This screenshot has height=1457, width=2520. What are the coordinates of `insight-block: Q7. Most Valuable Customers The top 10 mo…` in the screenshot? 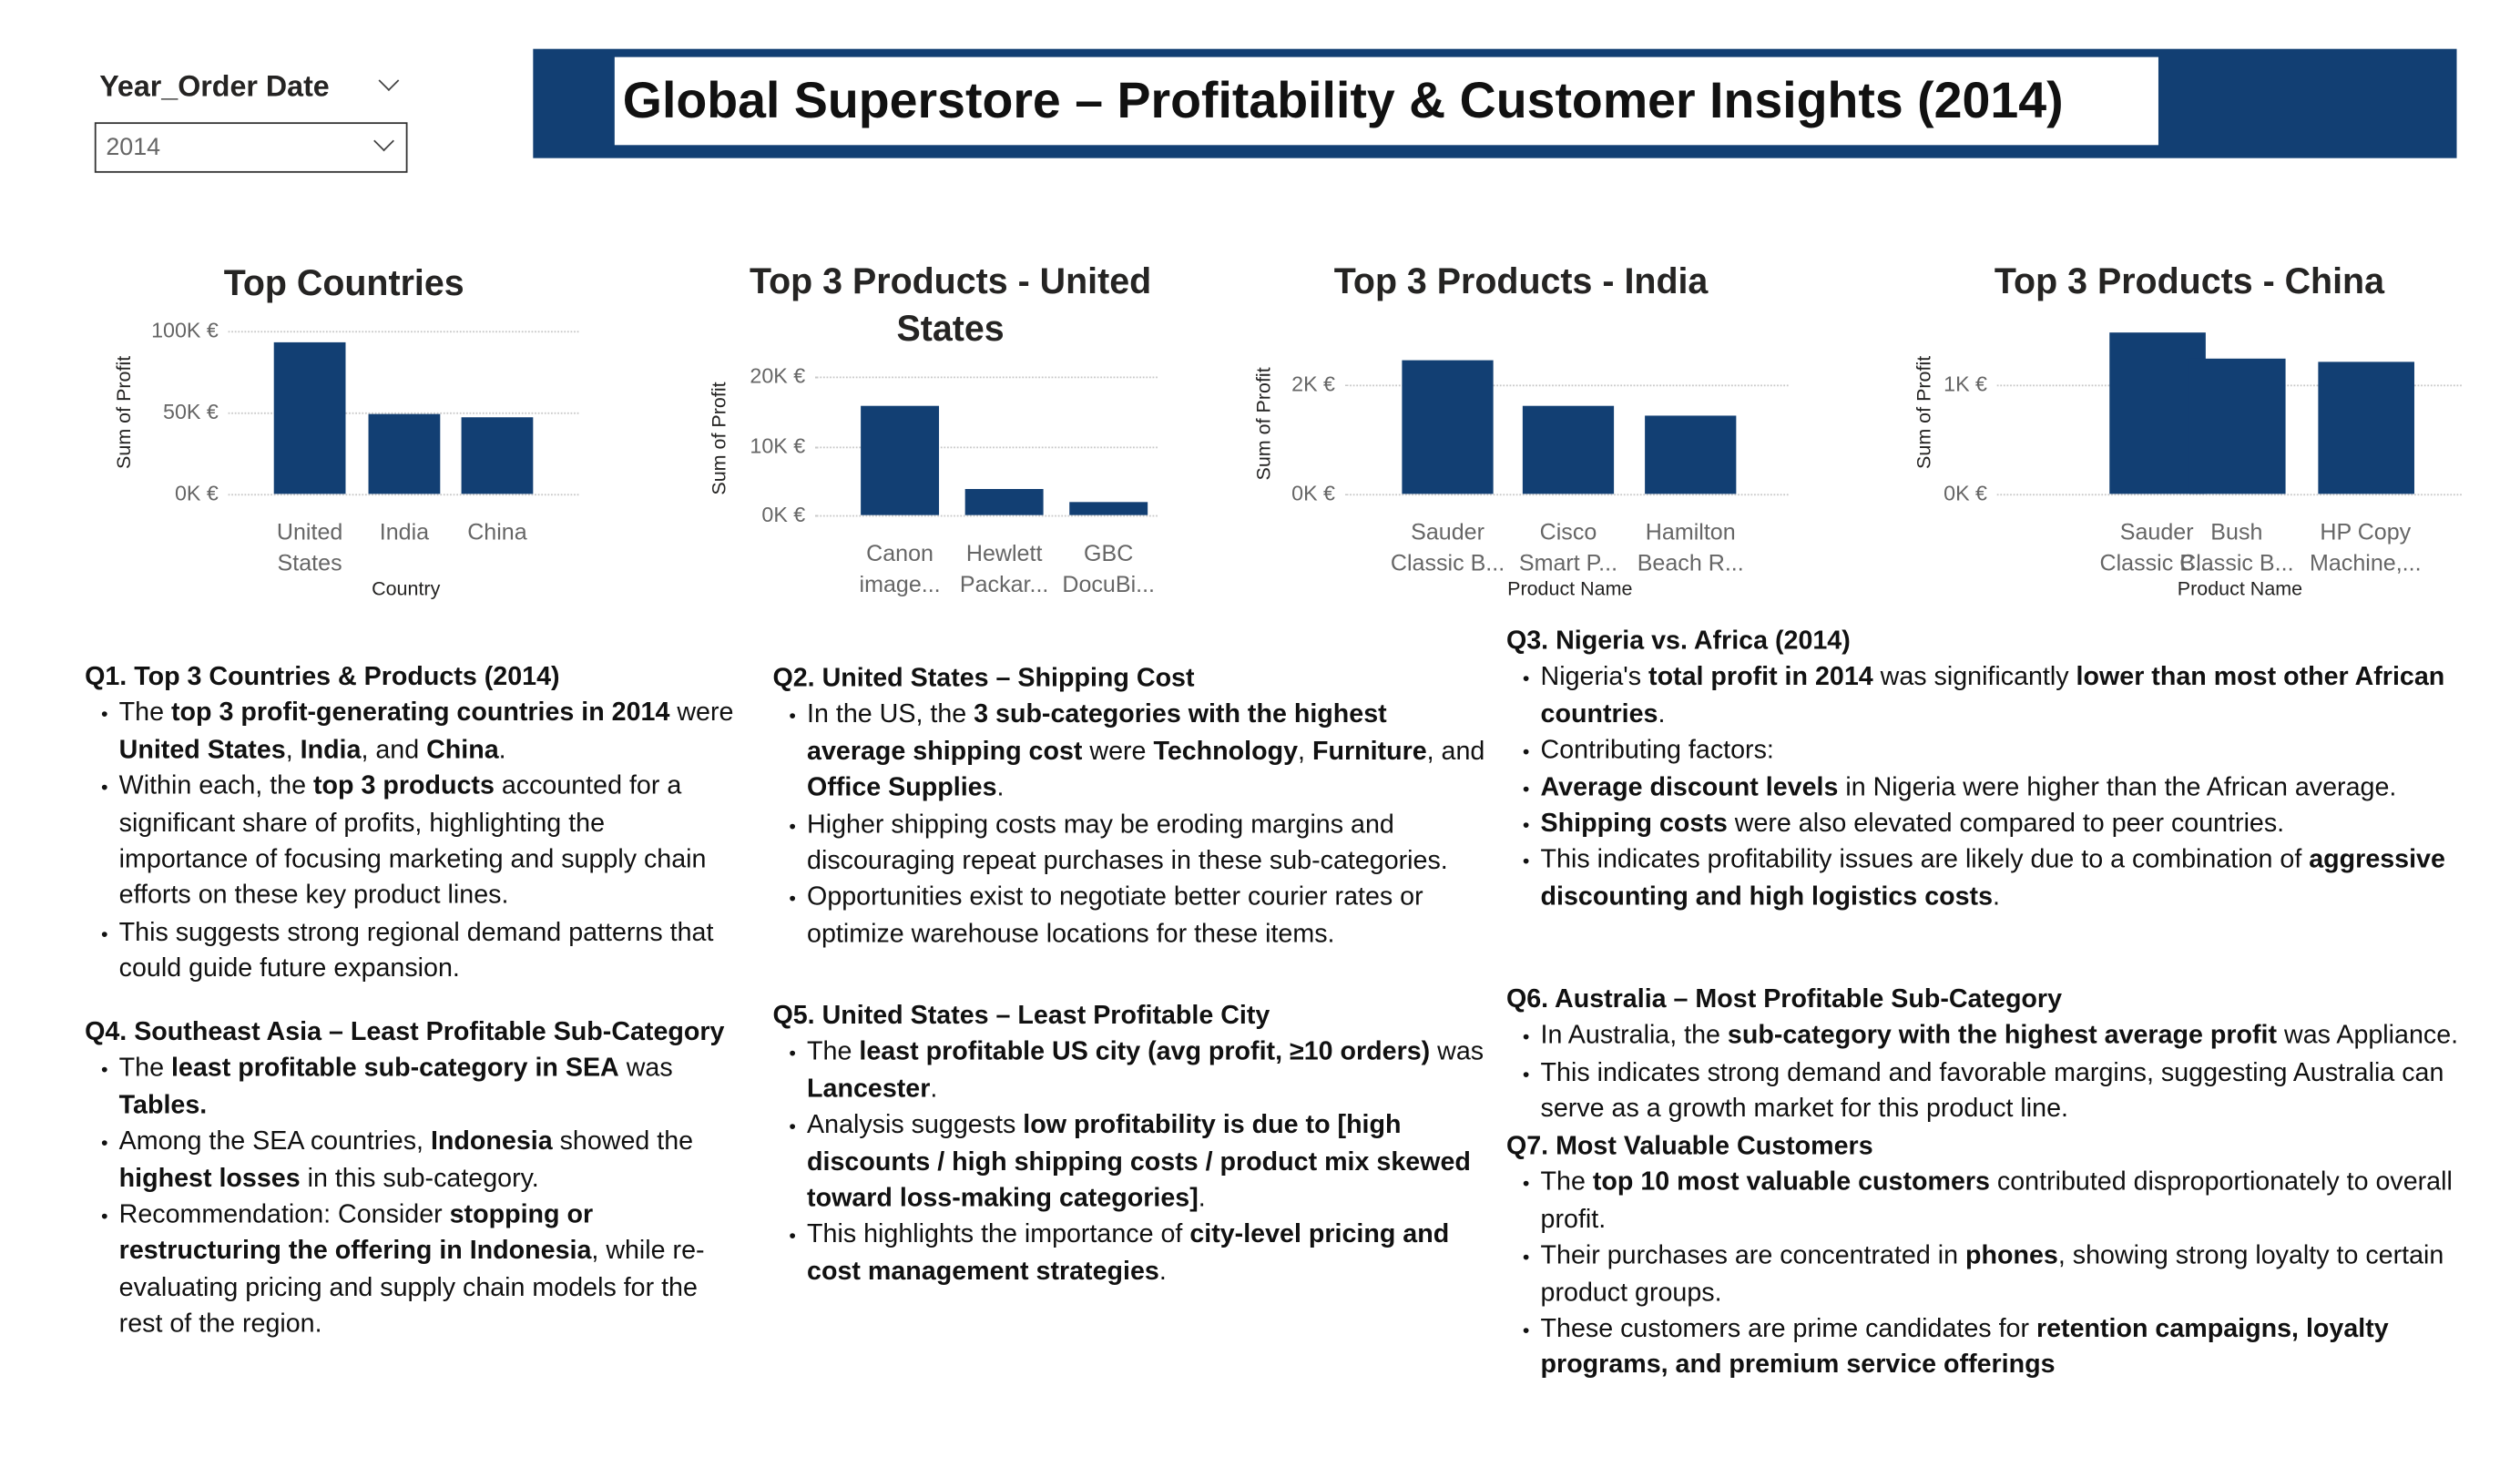 It's located at (2003, 1257).